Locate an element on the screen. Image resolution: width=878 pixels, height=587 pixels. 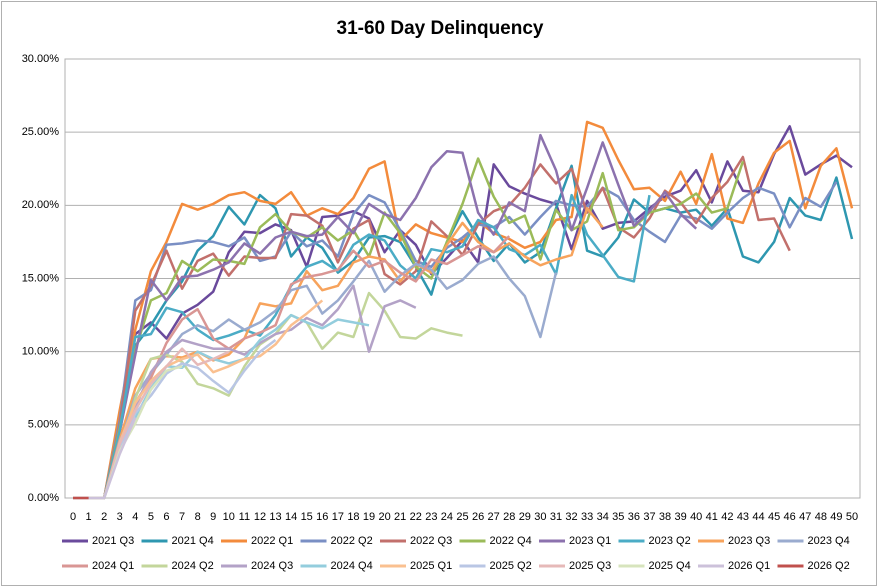
legend-label: 2022 Q1 is located at coordinates (272, 541).